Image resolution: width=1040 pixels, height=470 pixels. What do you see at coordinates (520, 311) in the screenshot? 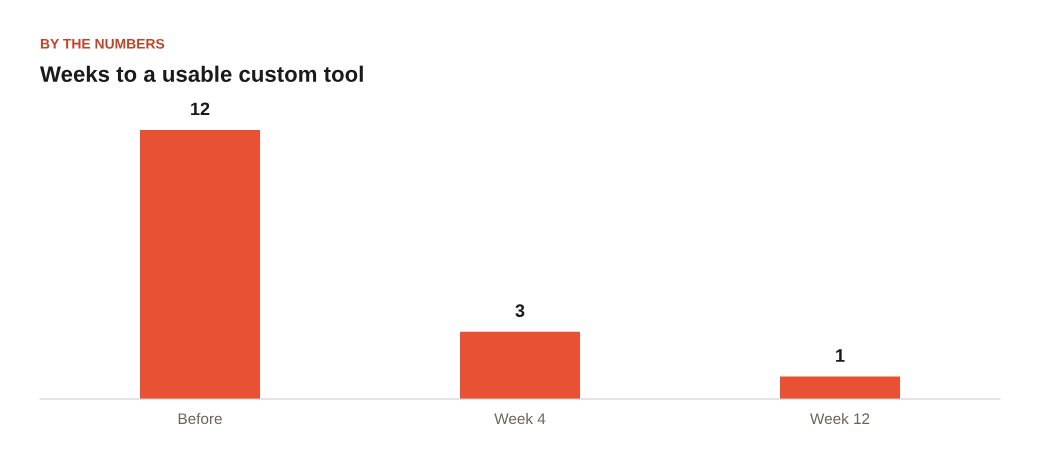
I see `data-label: 3` at bounding box center [520, 311].